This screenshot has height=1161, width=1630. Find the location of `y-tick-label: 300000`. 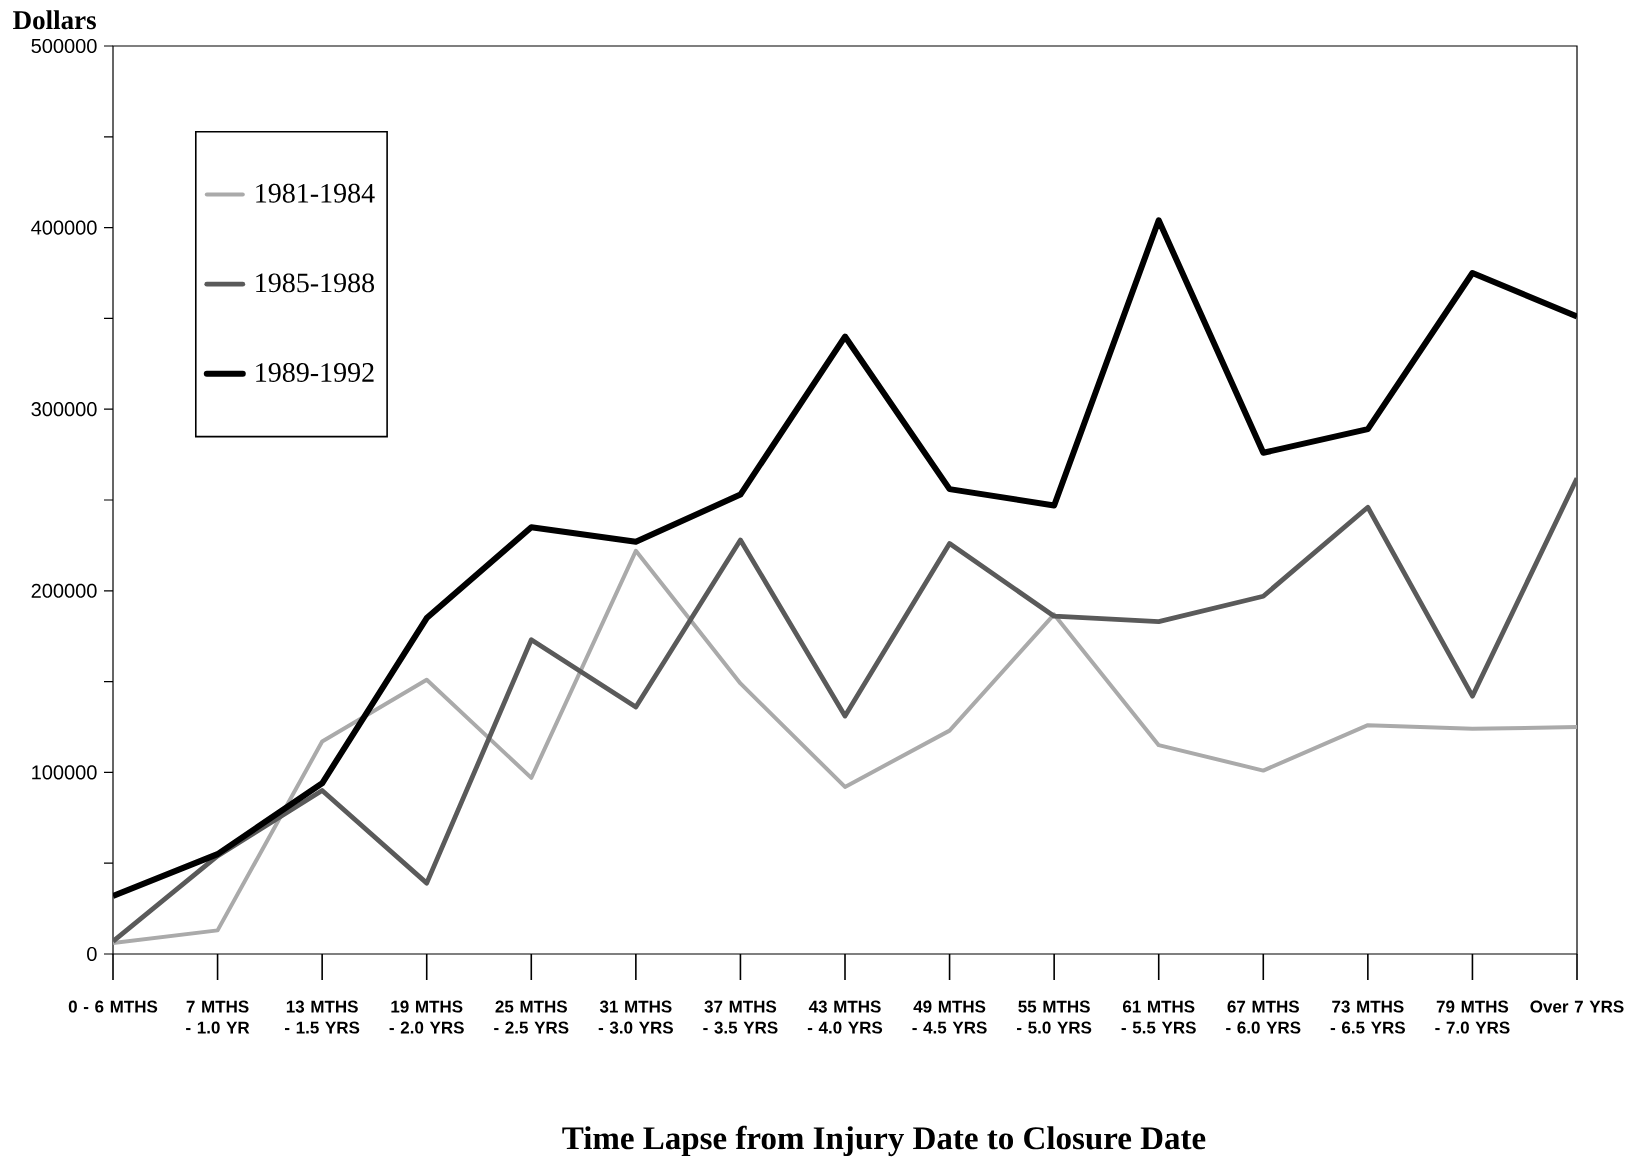

y-tick-label: 300000 is located at coordinates (64, 409).